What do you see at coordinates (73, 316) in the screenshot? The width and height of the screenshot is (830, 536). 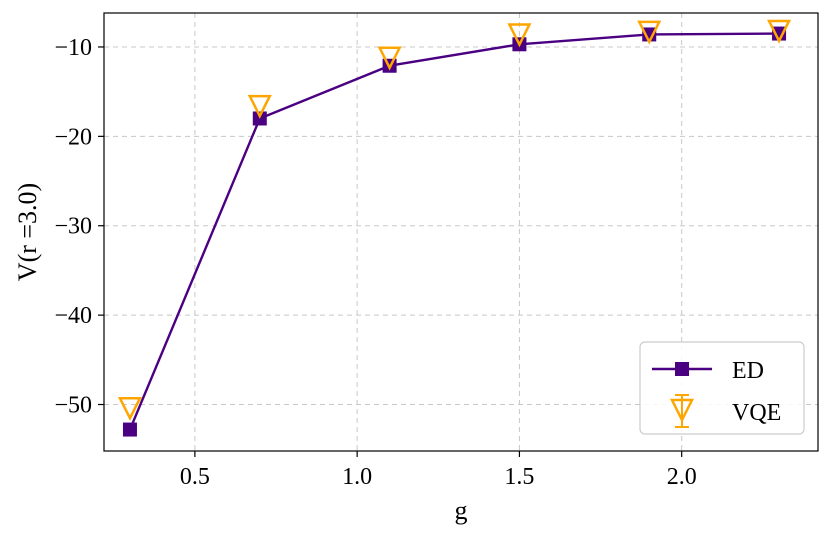 I see `y-tick-label: −40` at bounding box center [73, 316].